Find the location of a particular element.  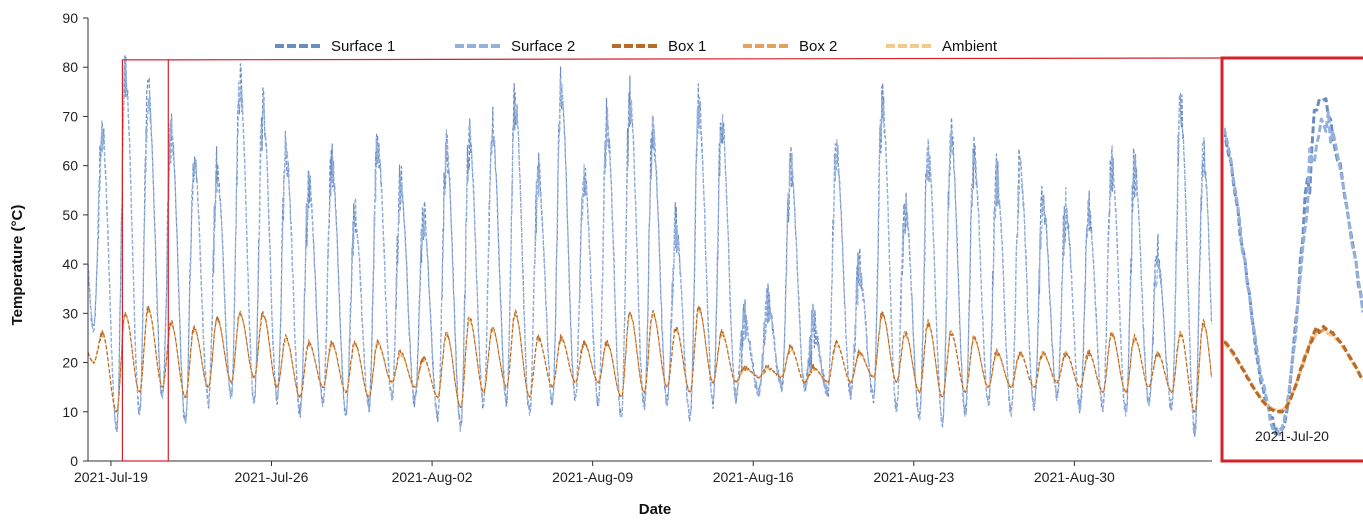

inset-frame is located at coordinates (1291, 259).